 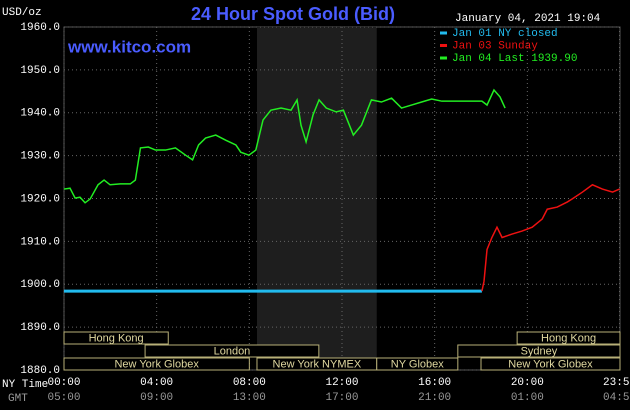 I want to click on y-axis-label: USD/oz, so click(x=22, y=13).